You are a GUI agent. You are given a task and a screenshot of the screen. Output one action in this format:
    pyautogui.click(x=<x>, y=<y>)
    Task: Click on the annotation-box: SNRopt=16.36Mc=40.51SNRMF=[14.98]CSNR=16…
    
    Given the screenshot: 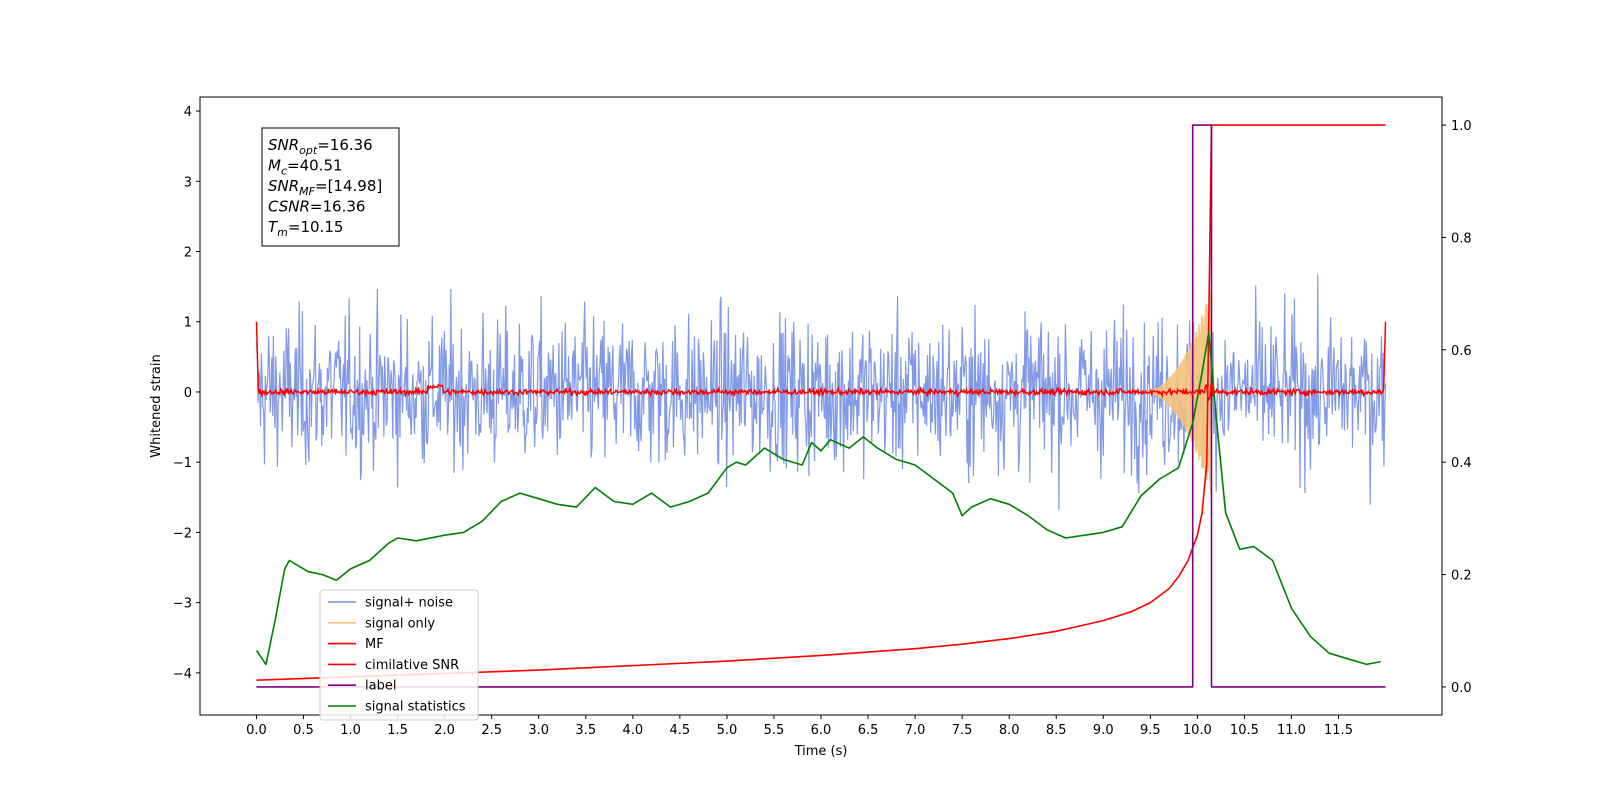 What is the action you would take?
    pyautogui.click(x=330, y=187)
    